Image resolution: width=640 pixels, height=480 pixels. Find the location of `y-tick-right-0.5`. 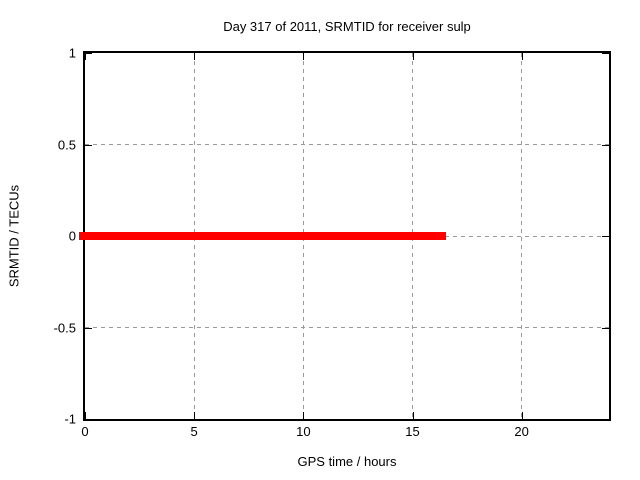

y-tick-right-0.5 is located at coordinates (605, 145).